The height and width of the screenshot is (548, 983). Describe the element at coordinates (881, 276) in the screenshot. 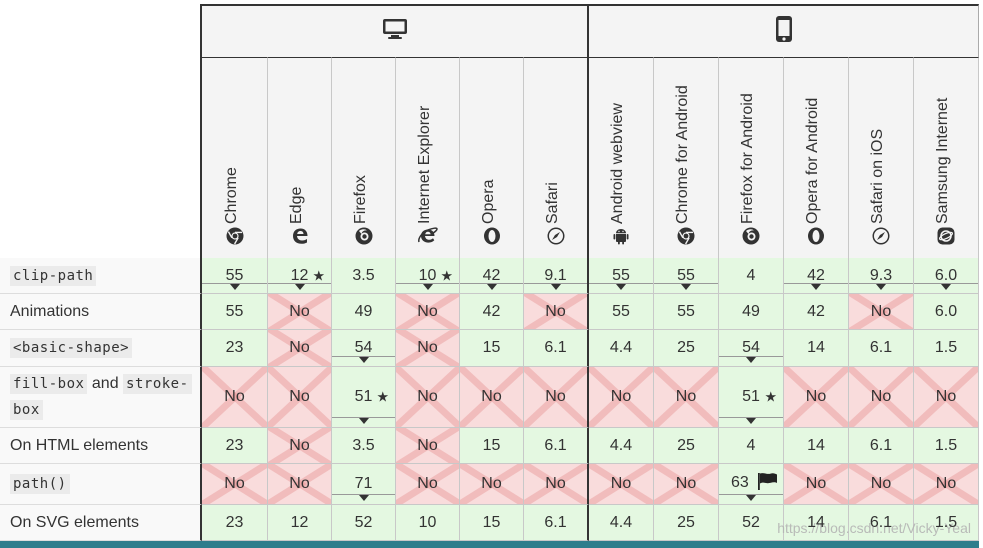

I see `support-cell: 9.3` at that location.